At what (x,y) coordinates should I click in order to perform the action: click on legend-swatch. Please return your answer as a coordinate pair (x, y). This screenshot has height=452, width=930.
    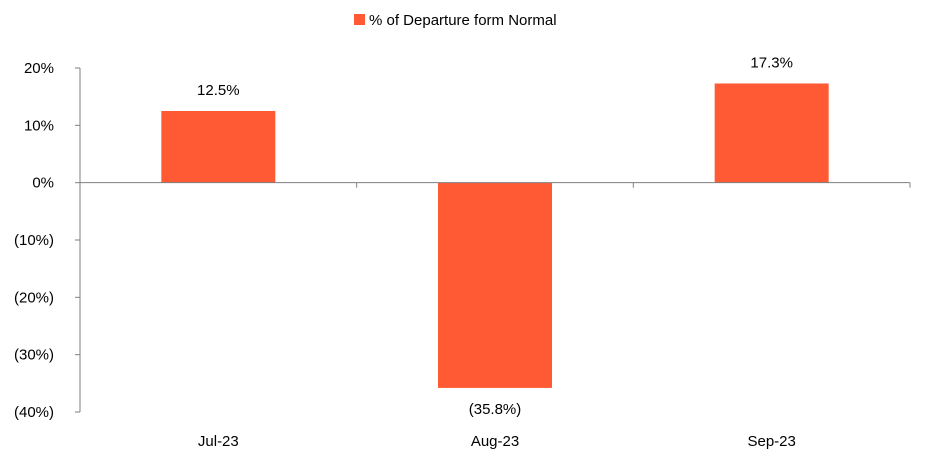
    Looking at the image, I should click on (359, 19).